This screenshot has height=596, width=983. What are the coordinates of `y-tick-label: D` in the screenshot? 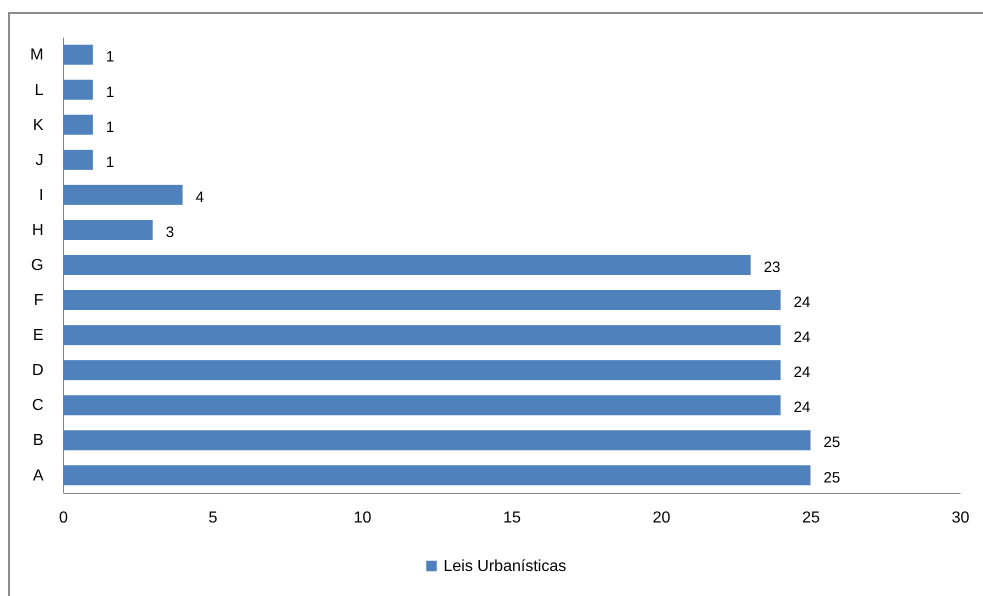 It's located at (38, 371).